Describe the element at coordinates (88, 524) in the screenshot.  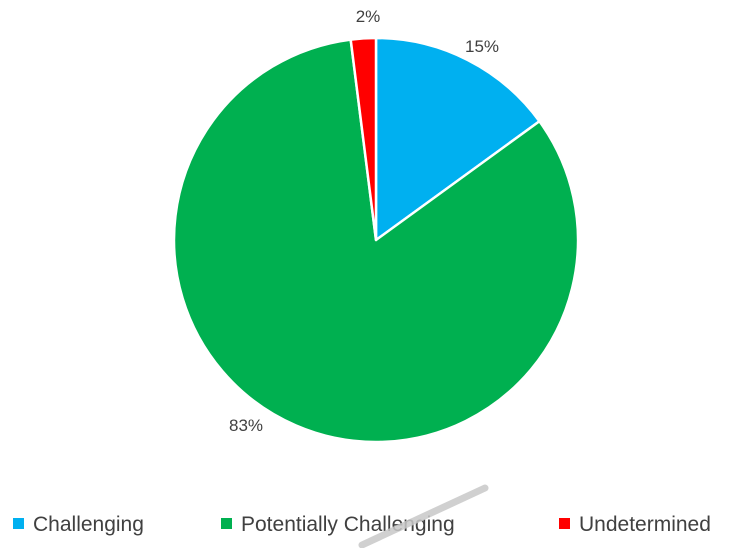
I see `legend-label-challenging: Challenging` at that location.